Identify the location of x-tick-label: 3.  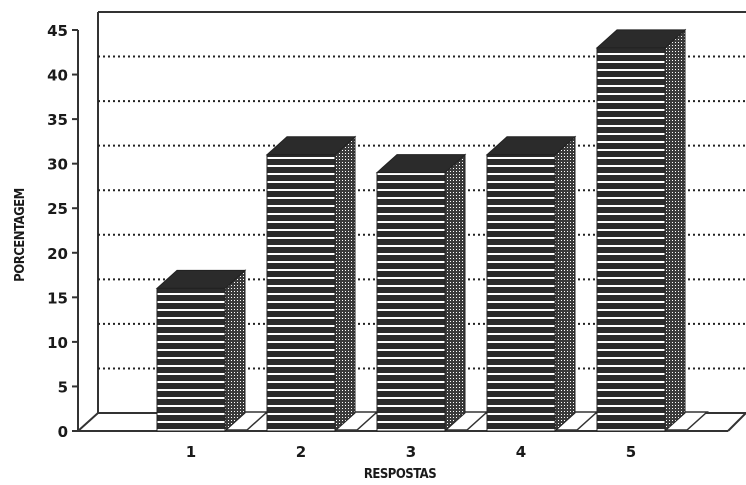
(411, 452).